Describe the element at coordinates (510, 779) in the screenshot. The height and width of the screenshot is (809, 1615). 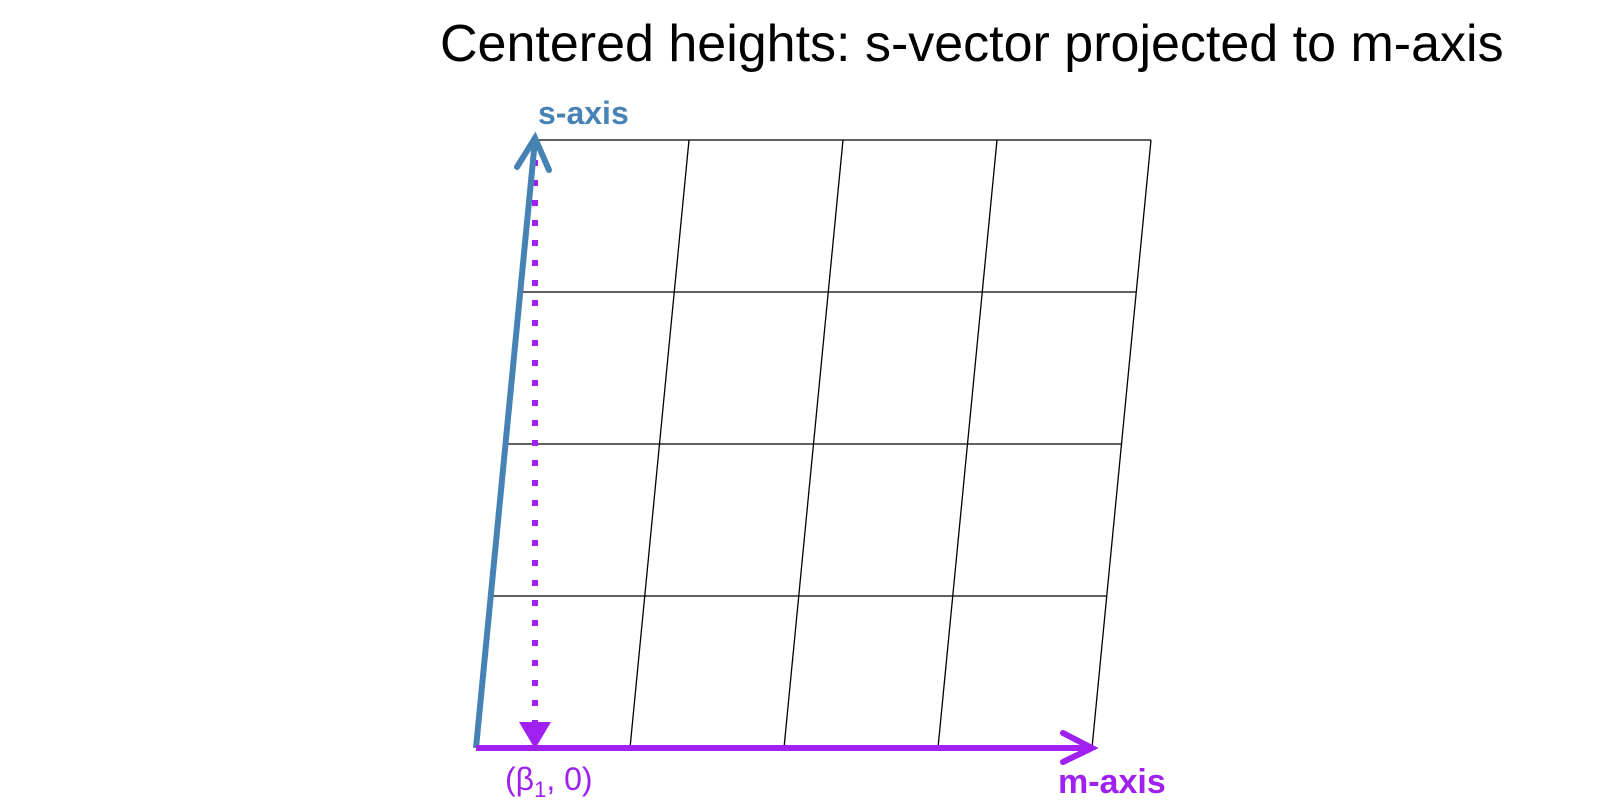
I see `projection-label-open: (` at that location.